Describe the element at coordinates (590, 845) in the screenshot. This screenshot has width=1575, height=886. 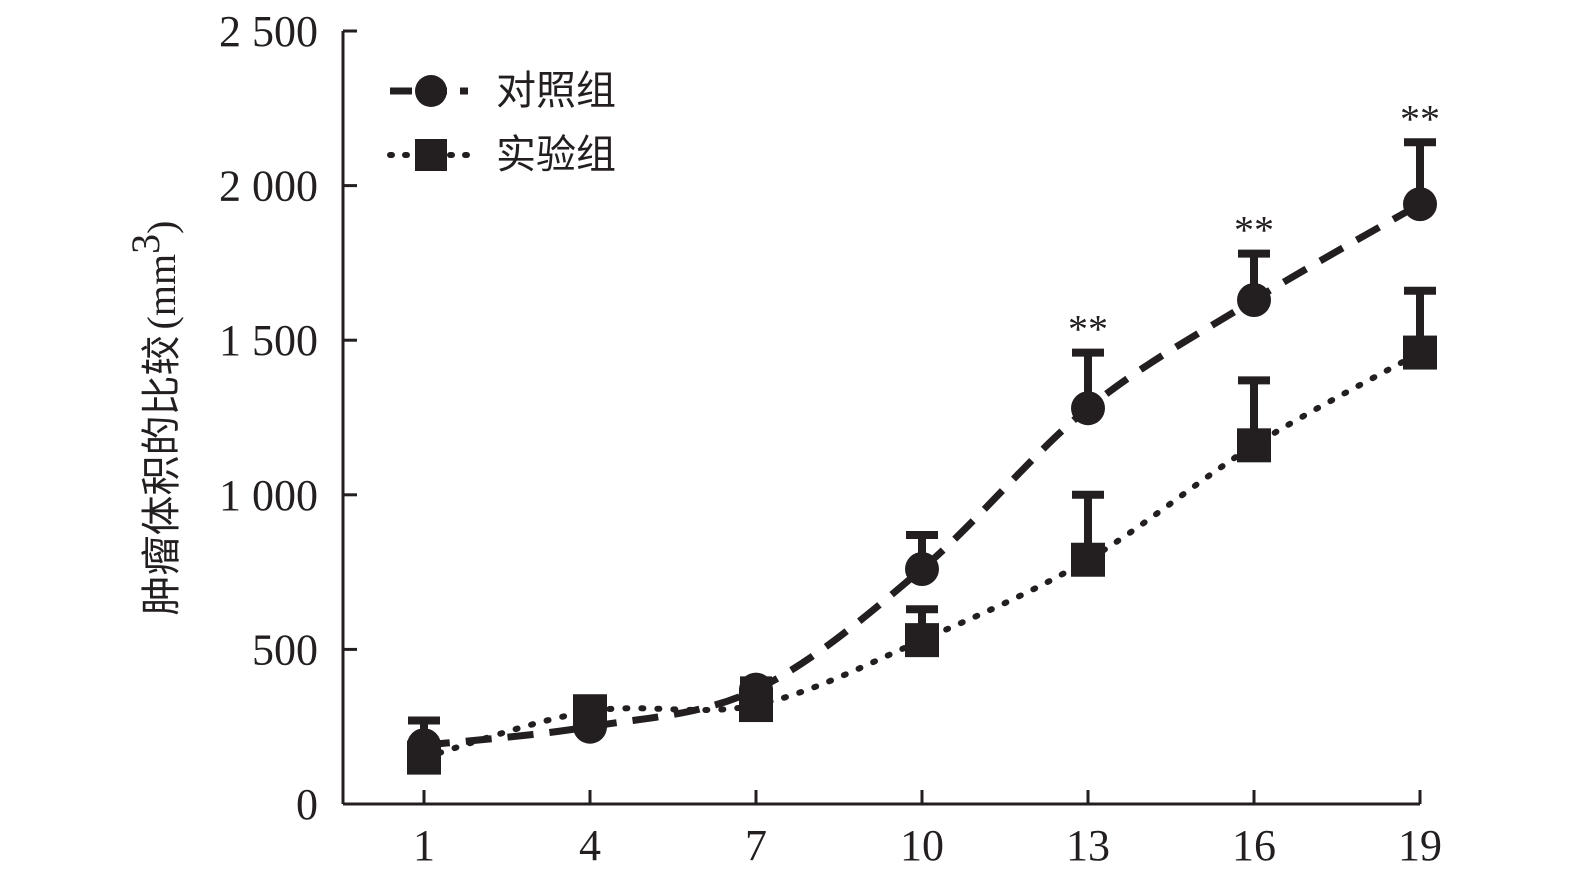
I see `x-tick-label: 4` at that location.